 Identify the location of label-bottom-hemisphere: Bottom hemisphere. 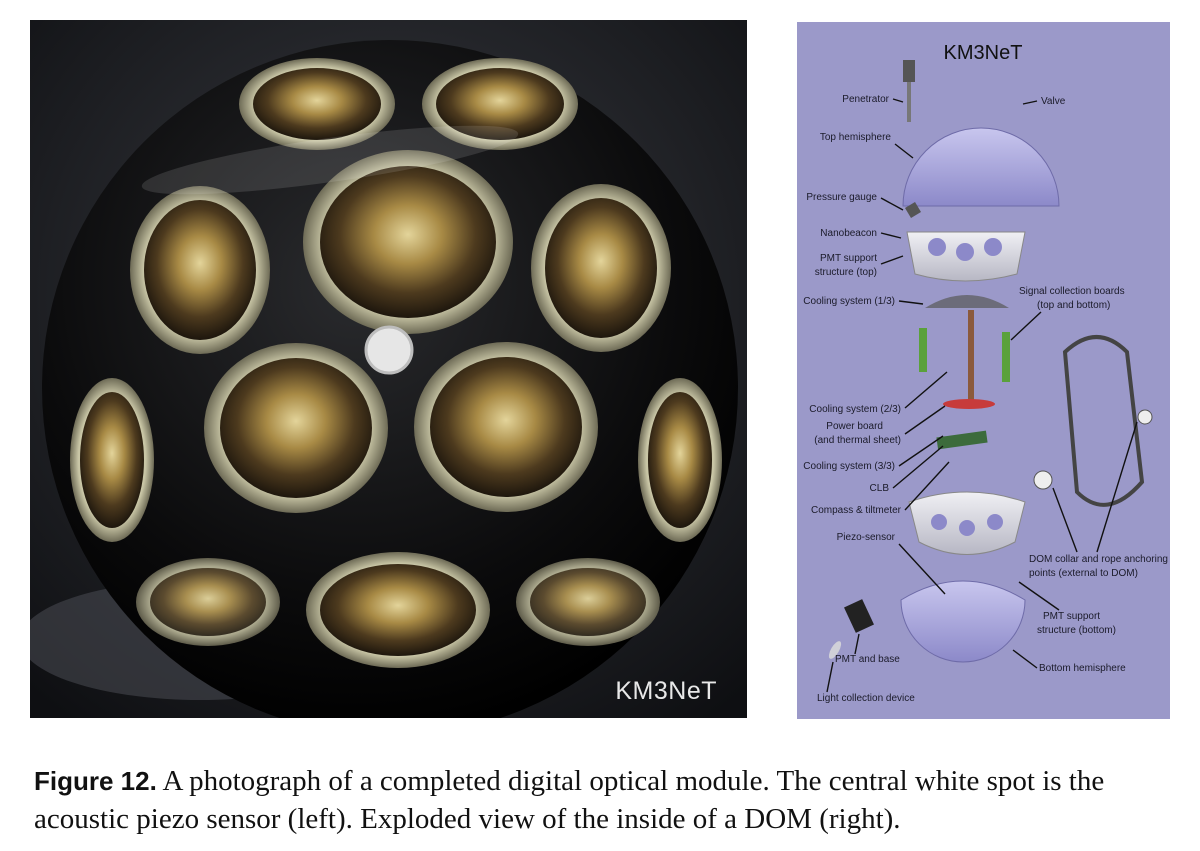
(1082, 668).